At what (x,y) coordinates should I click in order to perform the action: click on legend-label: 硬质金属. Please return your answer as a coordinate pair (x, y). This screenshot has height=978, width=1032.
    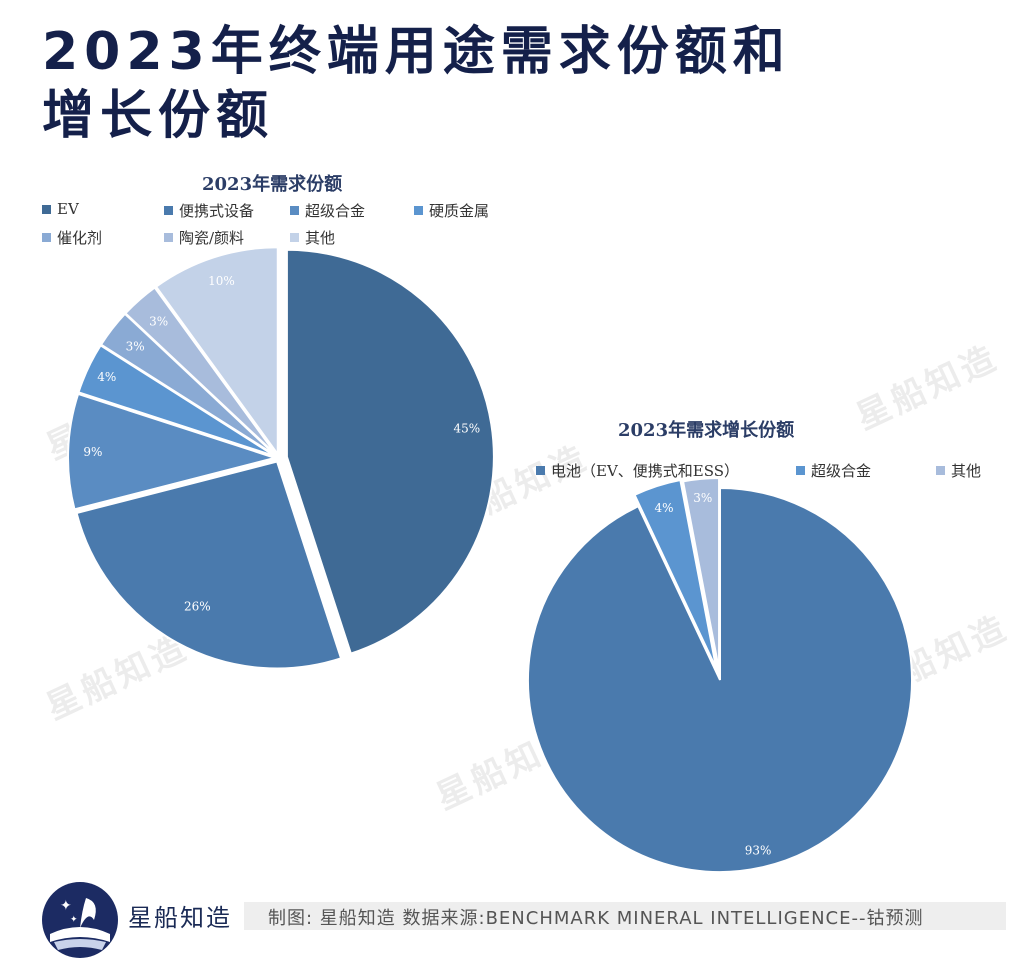
    Looking at the image, I should click on (459, 211).